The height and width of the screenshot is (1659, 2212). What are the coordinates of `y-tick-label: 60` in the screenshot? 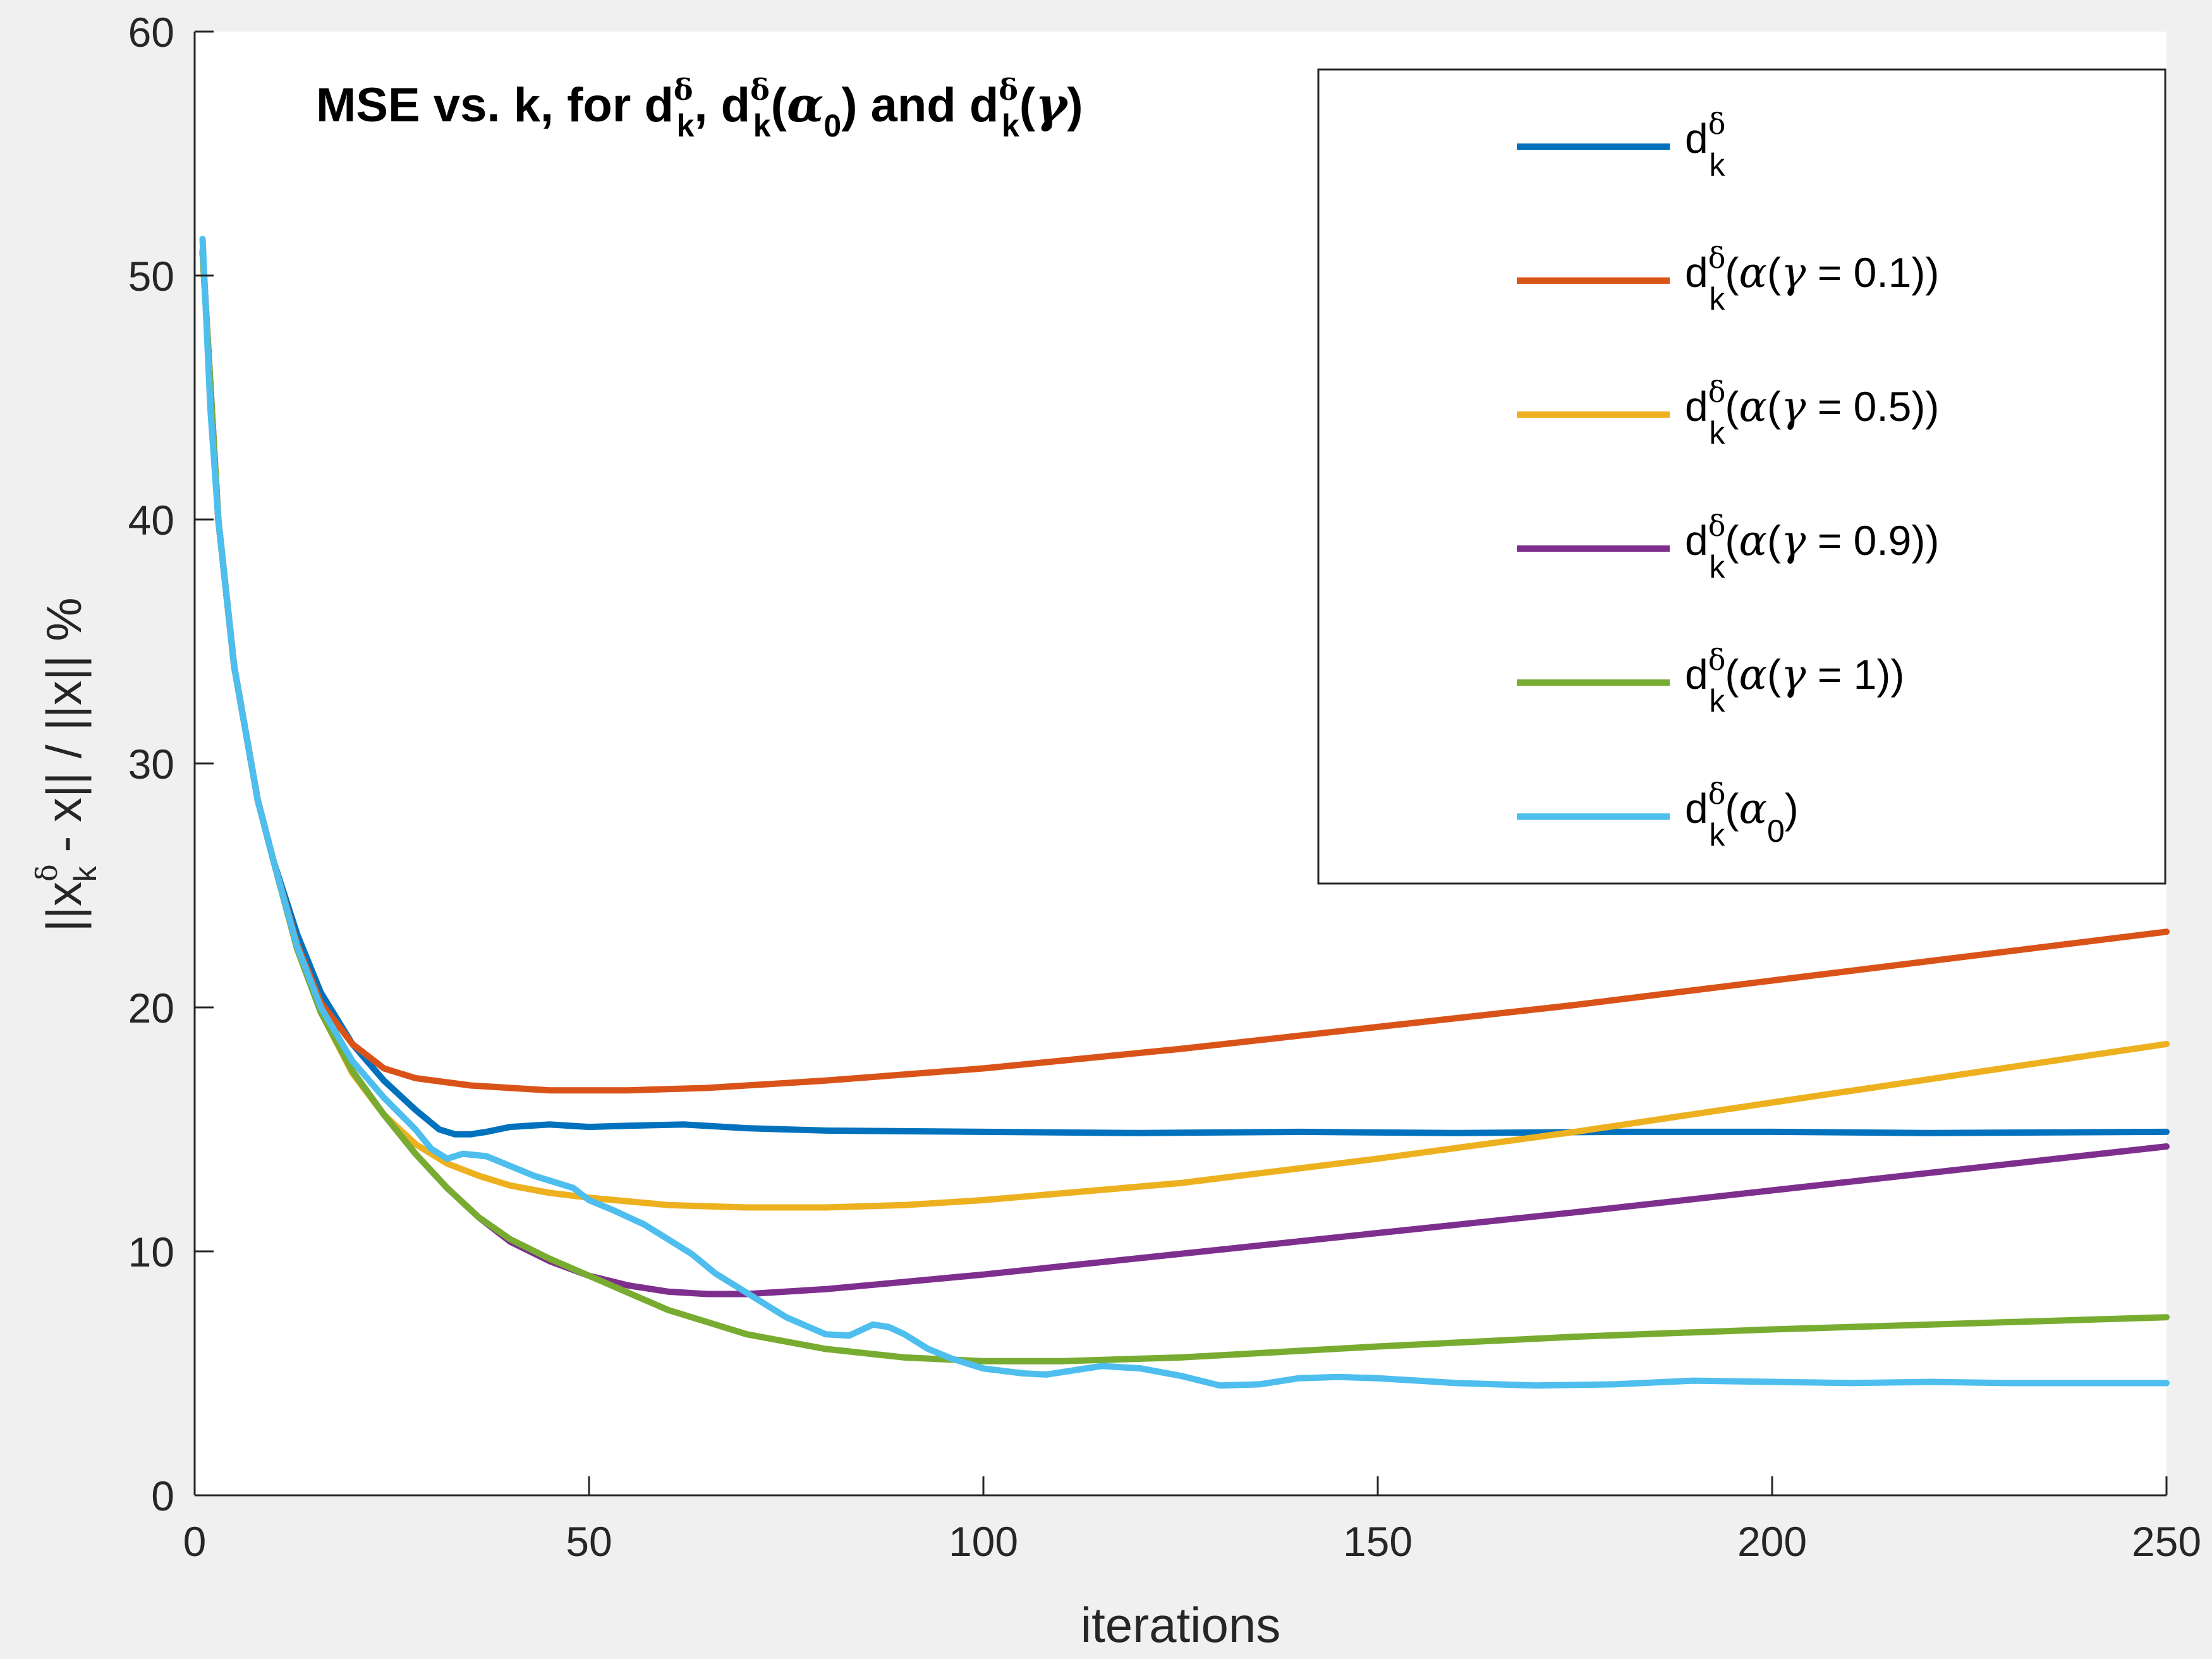 It's located at (151, 32).